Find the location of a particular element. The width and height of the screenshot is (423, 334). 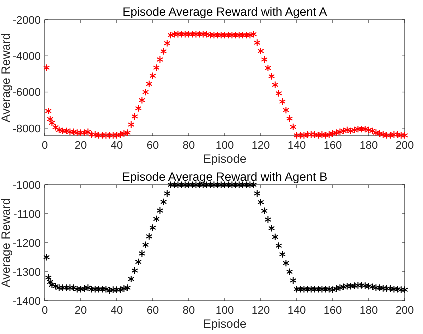

y-tick-label: -1400 is located at coordinates (26, 302).